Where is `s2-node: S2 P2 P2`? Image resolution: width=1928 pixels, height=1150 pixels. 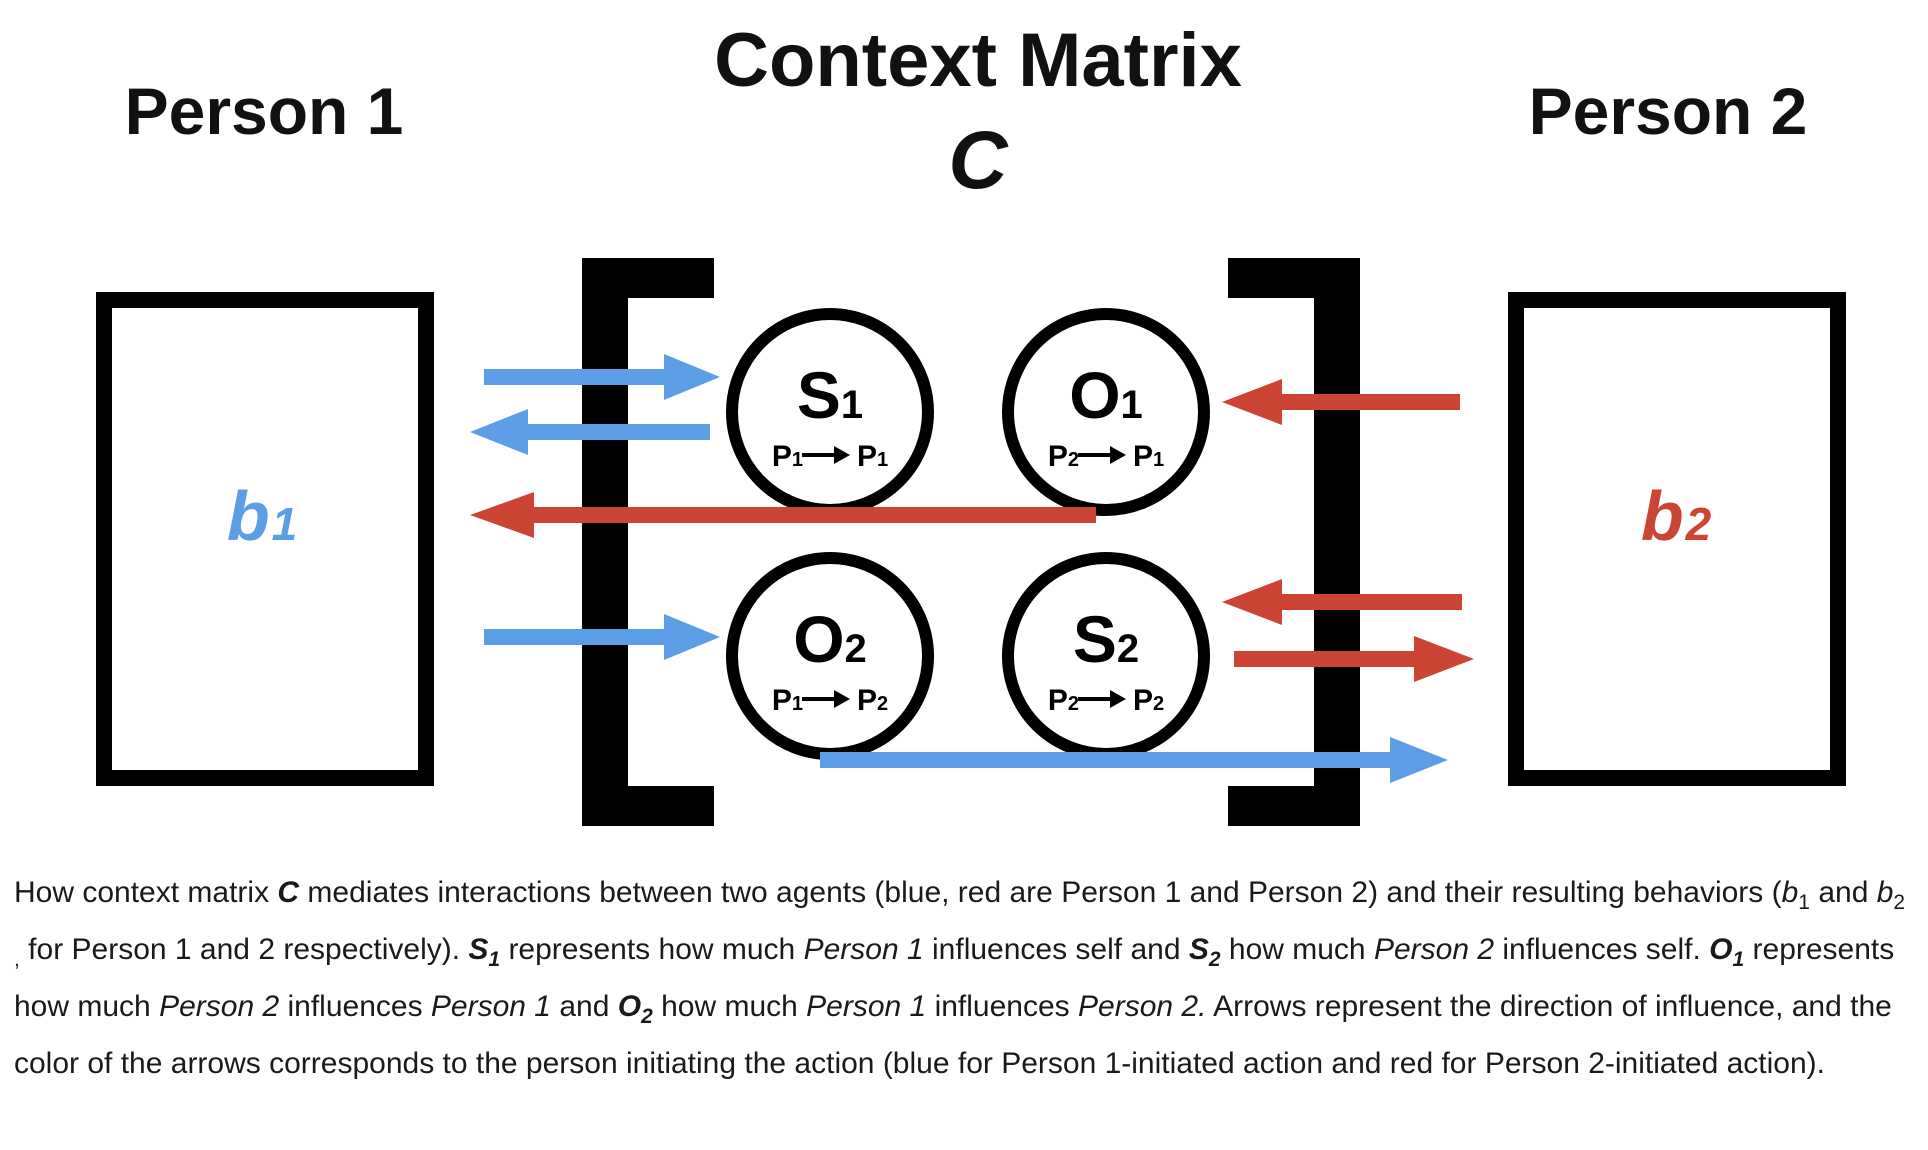 s2-node: S2 P2 P2 is located at coordinates (1106, 656).